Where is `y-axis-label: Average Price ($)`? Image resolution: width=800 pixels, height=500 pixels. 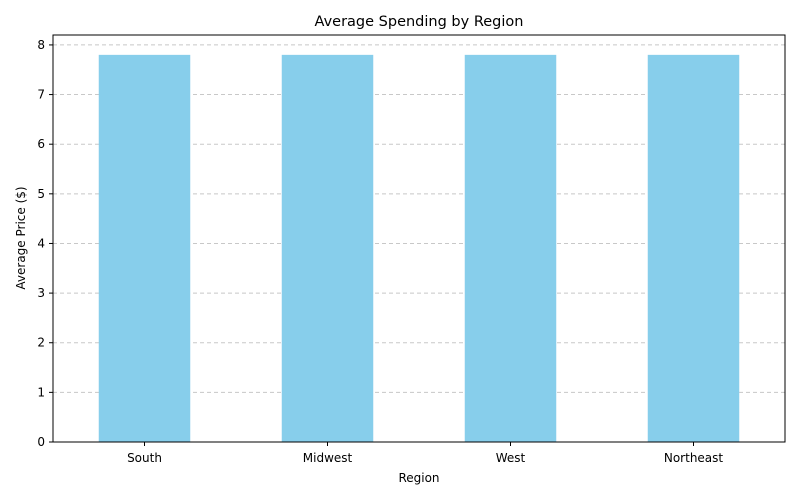
y-axis-label: Average Price ($) is located at coordinates (21, 237).